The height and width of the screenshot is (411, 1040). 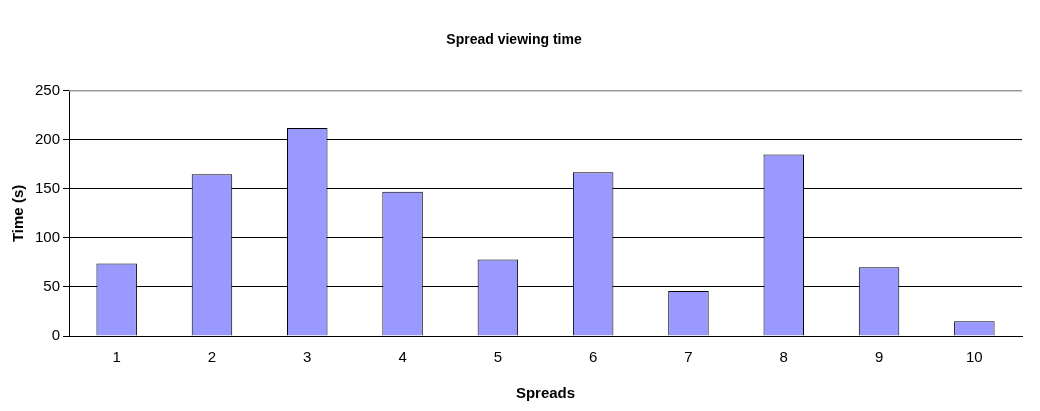 What do you see at coordinates (52, 286) in the screenshot?
I see `y-tick-label: 50` at bounding box center [52, 286].